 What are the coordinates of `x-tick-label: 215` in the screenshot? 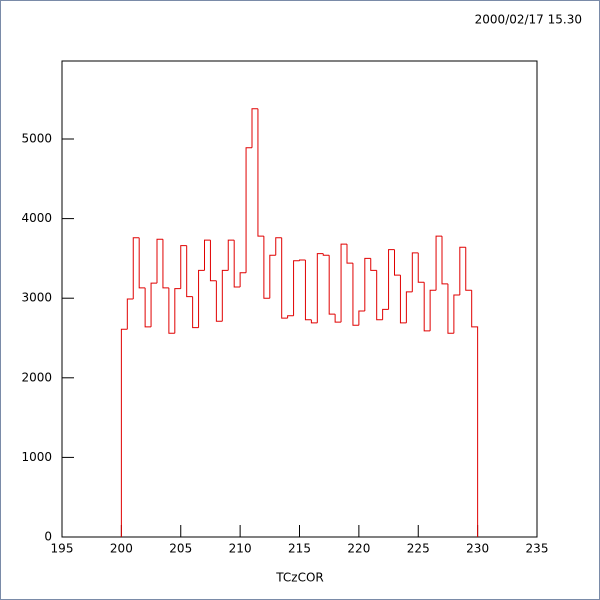 It's located at (299, 549).